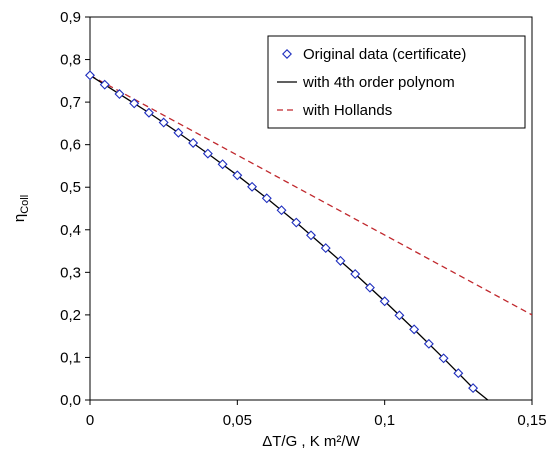  Describe the element at coordinates (70, 60) in the screenshot. I see `y-tick-label: 0,8` at that location.